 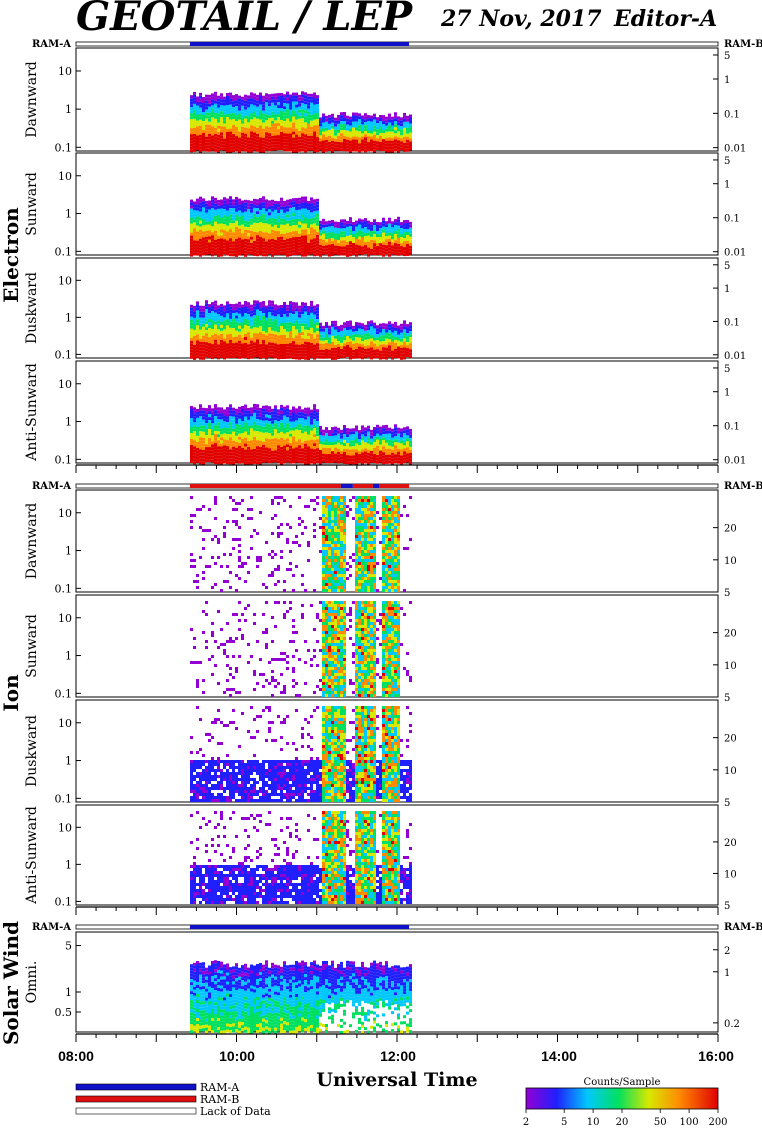 I want to click on chart-title: GEOTAIL / LEP, so click(x=245, y=20).